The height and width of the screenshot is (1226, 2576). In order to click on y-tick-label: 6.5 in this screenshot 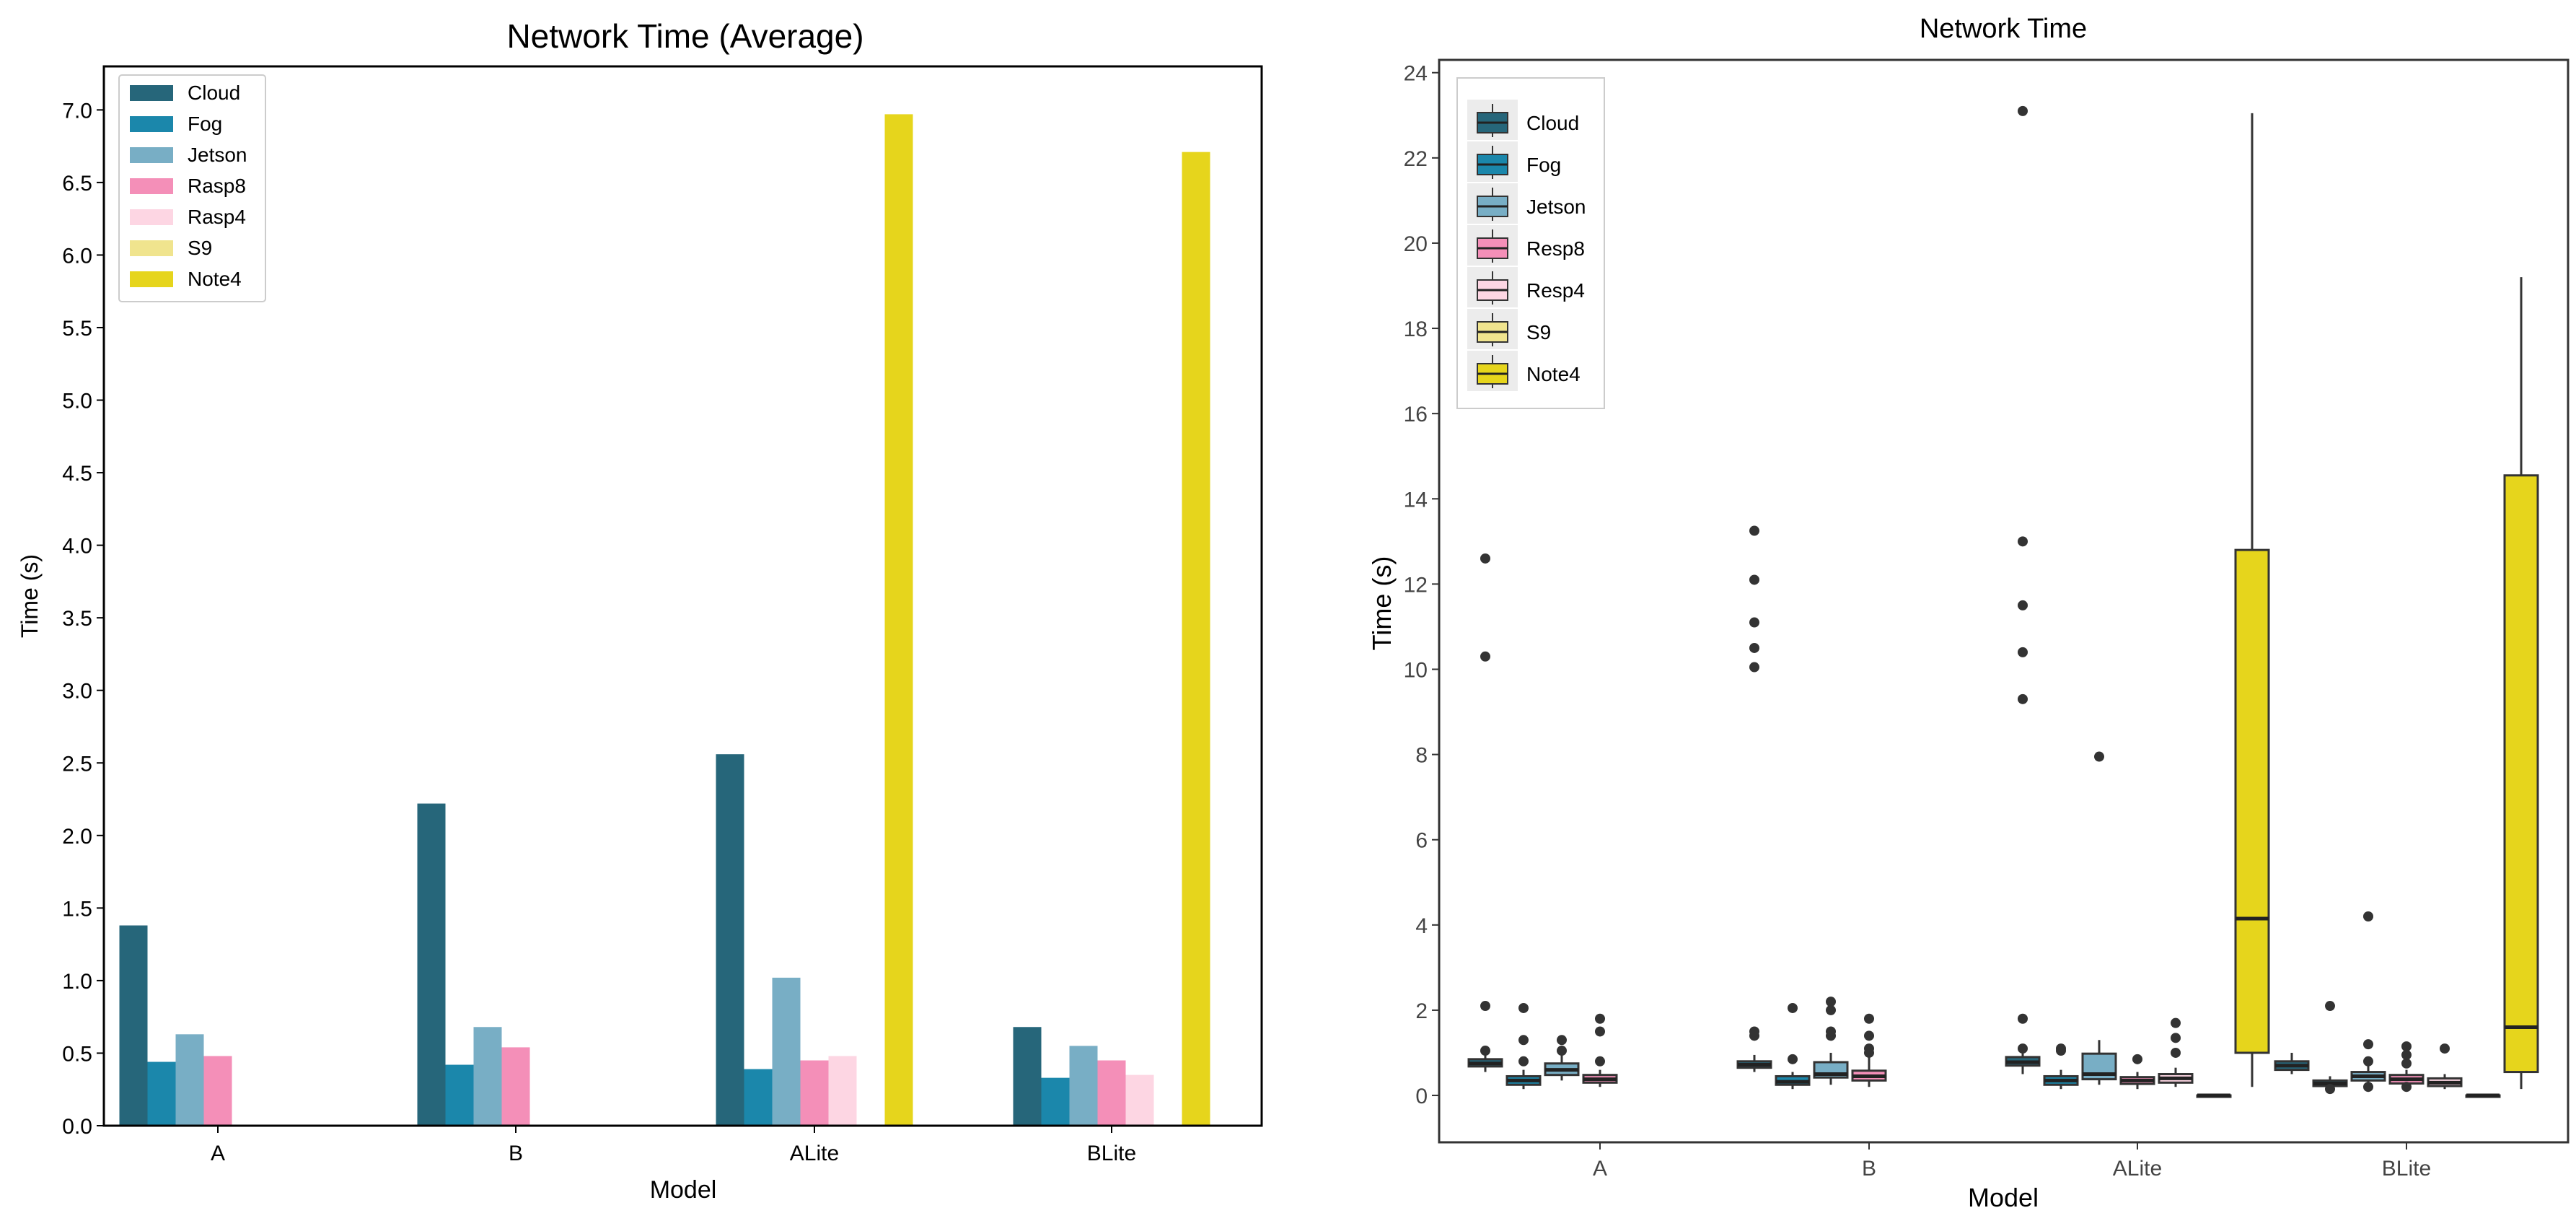, I will do `click(77, 184)`.